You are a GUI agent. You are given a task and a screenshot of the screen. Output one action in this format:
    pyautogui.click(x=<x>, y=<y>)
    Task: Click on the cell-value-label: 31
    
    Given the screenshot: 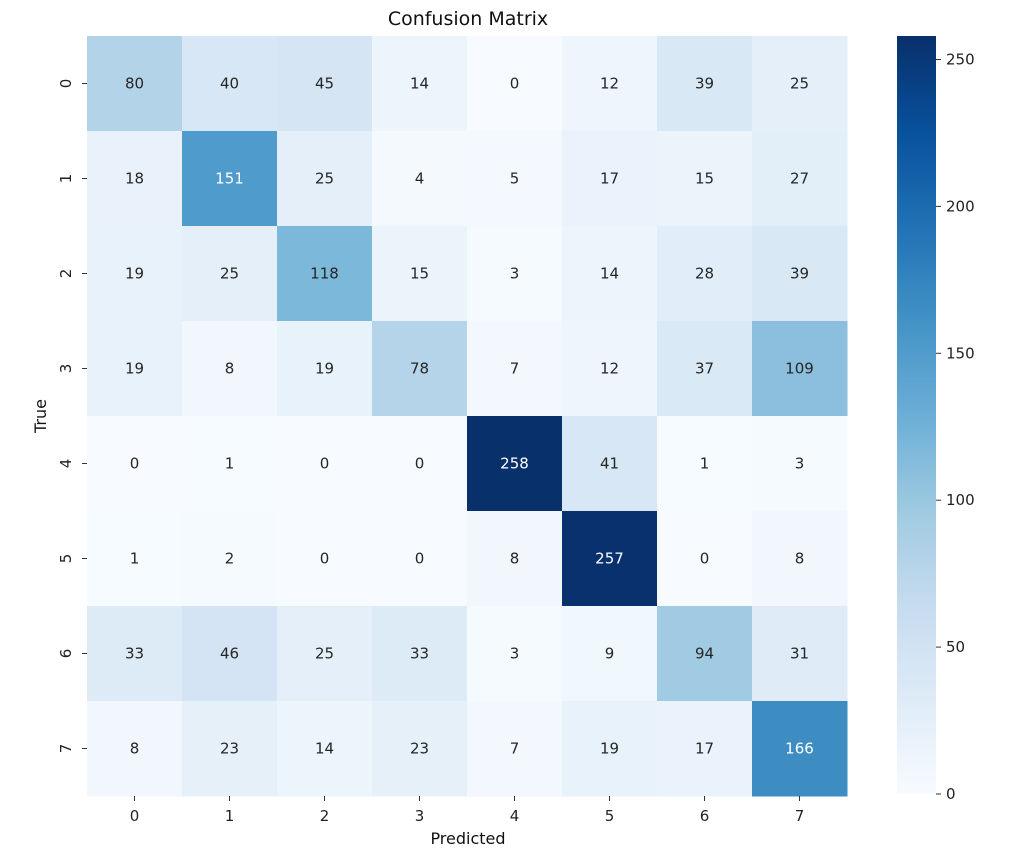 What is the action you would take?
    pyautogui.click(x=799, y=654)
    